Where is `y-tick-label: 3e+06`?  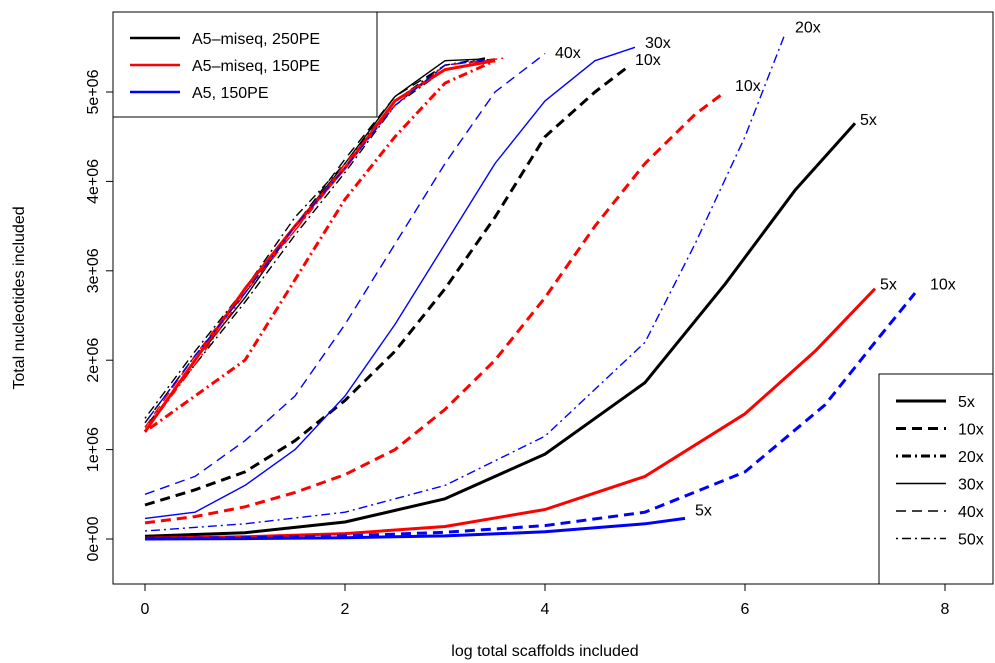 y-tick-label: 3e+06 is located at coordinates (93, 270).